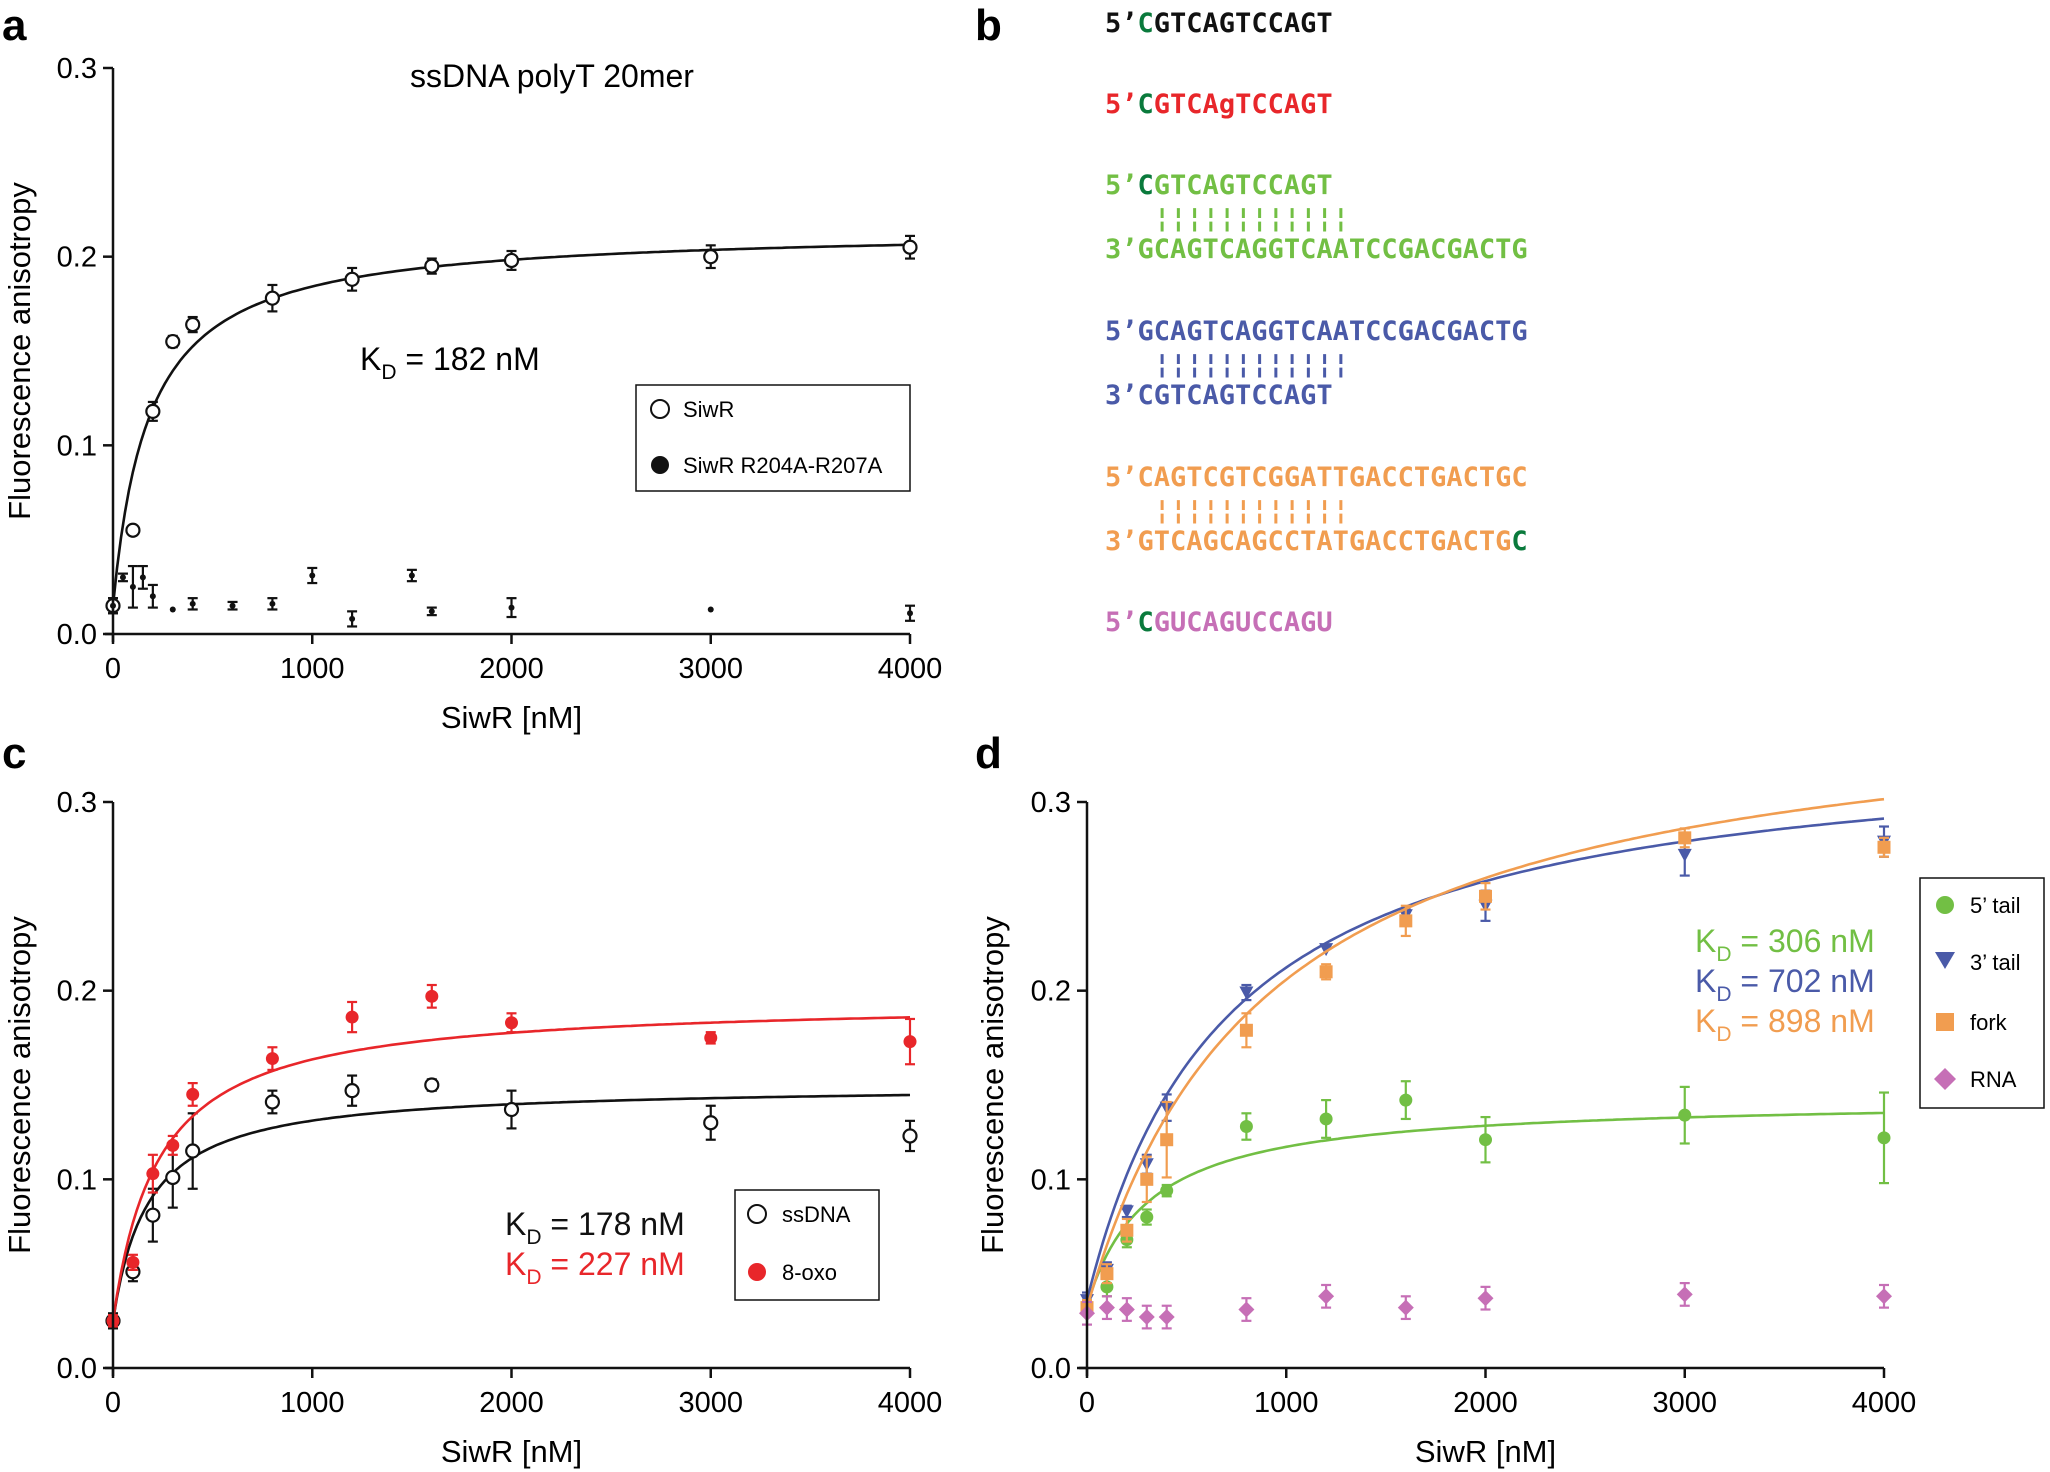 The height and width of the screenshot is (1472, 2050). I want to click on seq-5-tail-pairs: ¦¦¦¦¦¦¦¦¦¦¦¦, so click(1251, 218).